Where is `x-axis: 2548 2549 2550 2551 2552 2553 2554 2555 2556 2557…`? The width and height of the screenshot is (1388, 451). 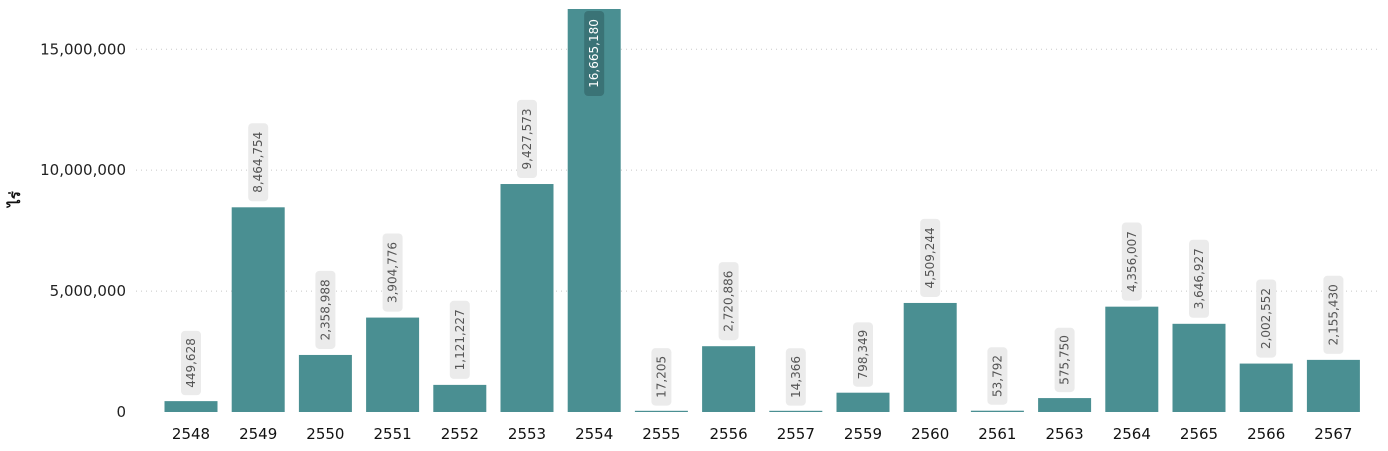
x-axis: 2548 2549 2550 2551 2552 2553 2554 2555 2556 2557… is located at coordinates (762, 434).